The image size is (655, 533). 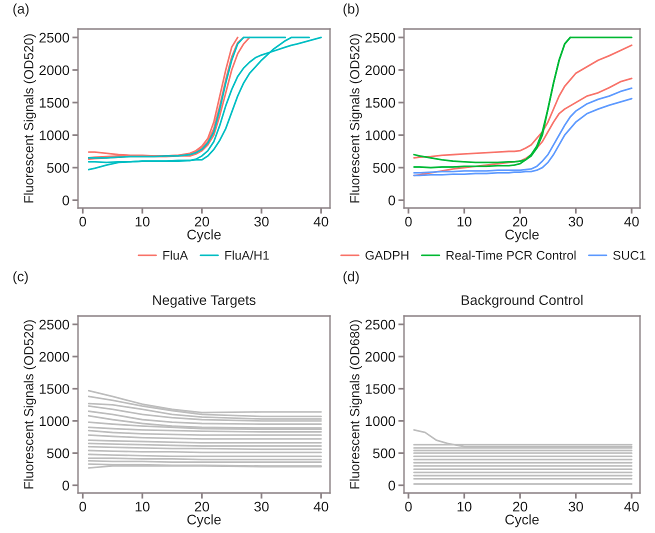 I want to click on text: (d), so click(x=351, y=277).